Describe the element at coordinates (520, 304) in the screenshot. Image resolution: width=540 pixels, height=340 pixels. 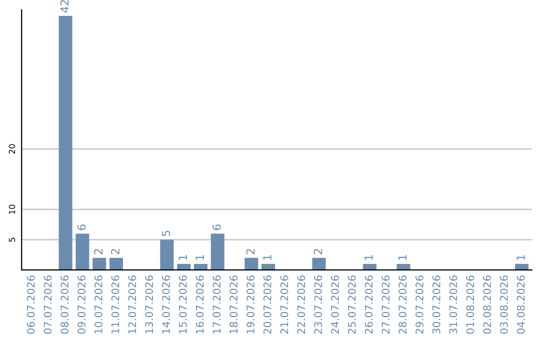
I see `x-tick-label: 04.08.2026` at that location.